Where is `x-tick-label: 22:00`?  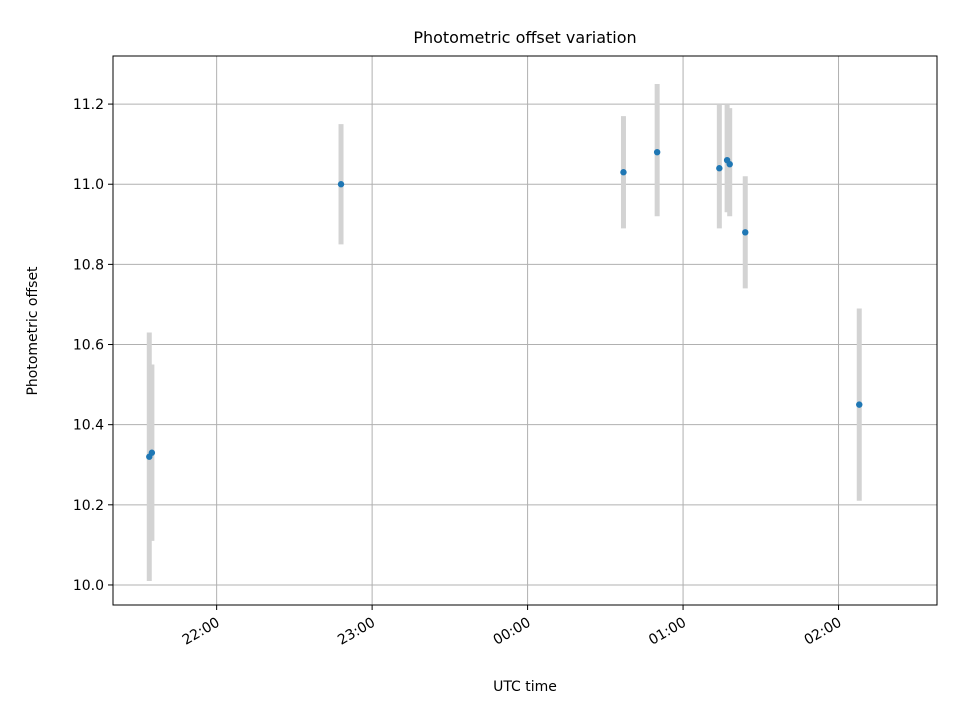 x-tick-label: 22:00 is located at coordinates (201, 632).